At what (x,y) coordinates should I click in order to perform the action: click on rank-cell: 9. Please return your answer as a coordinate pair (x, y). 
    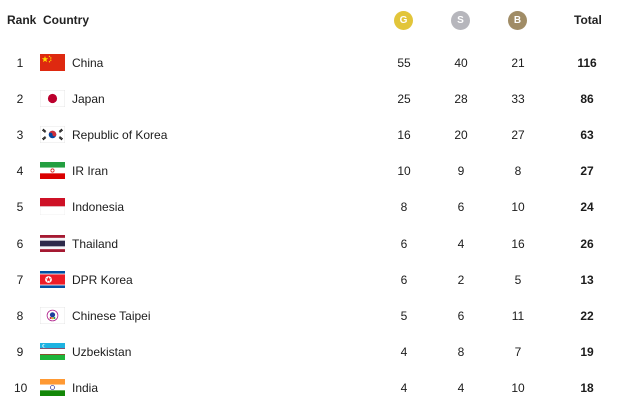
    Looking at the image, I should click on (20, 351).